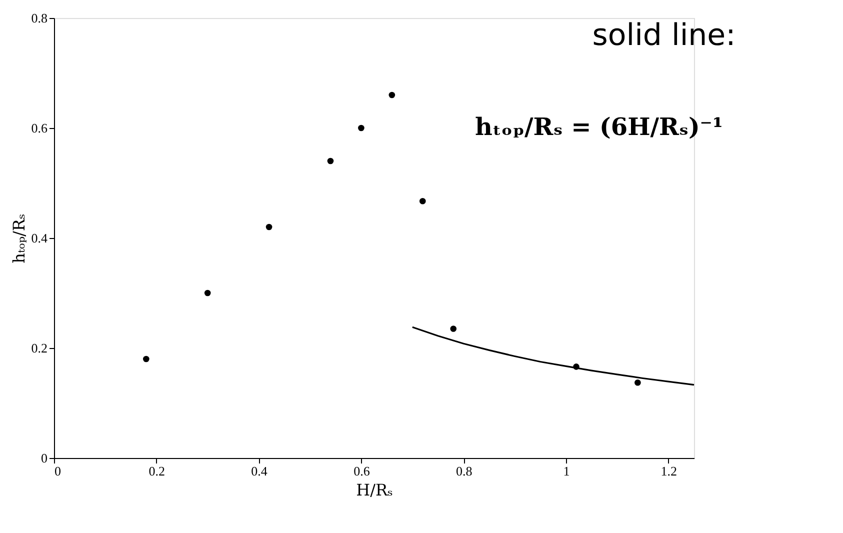  I want to click on annotation: hₜₒₚ/Rₛ = (6H/Rₛ)⁻¹, so click(599, 126).